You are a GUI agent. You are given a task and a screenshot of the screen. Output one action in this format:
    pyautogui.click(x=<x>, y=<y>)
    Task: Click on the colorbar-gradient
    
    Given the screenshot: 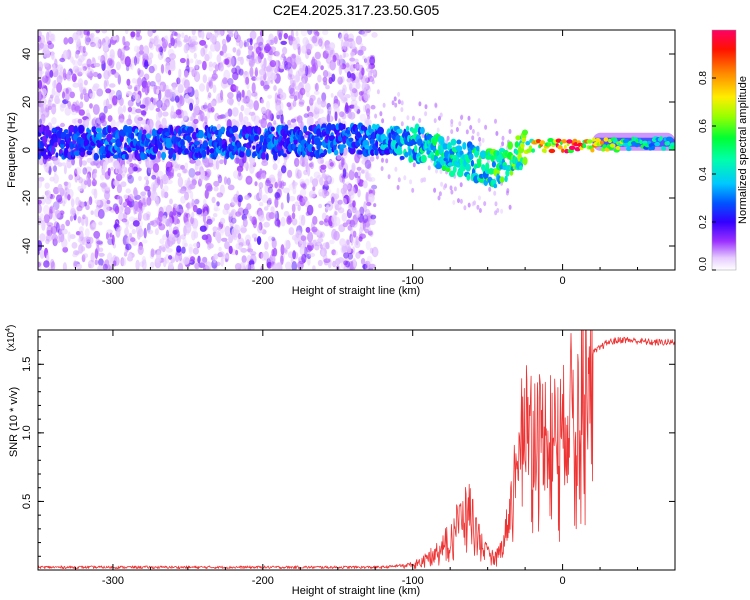 What is the action you would take?
    pyautogui.click(x=724, y=150)
    